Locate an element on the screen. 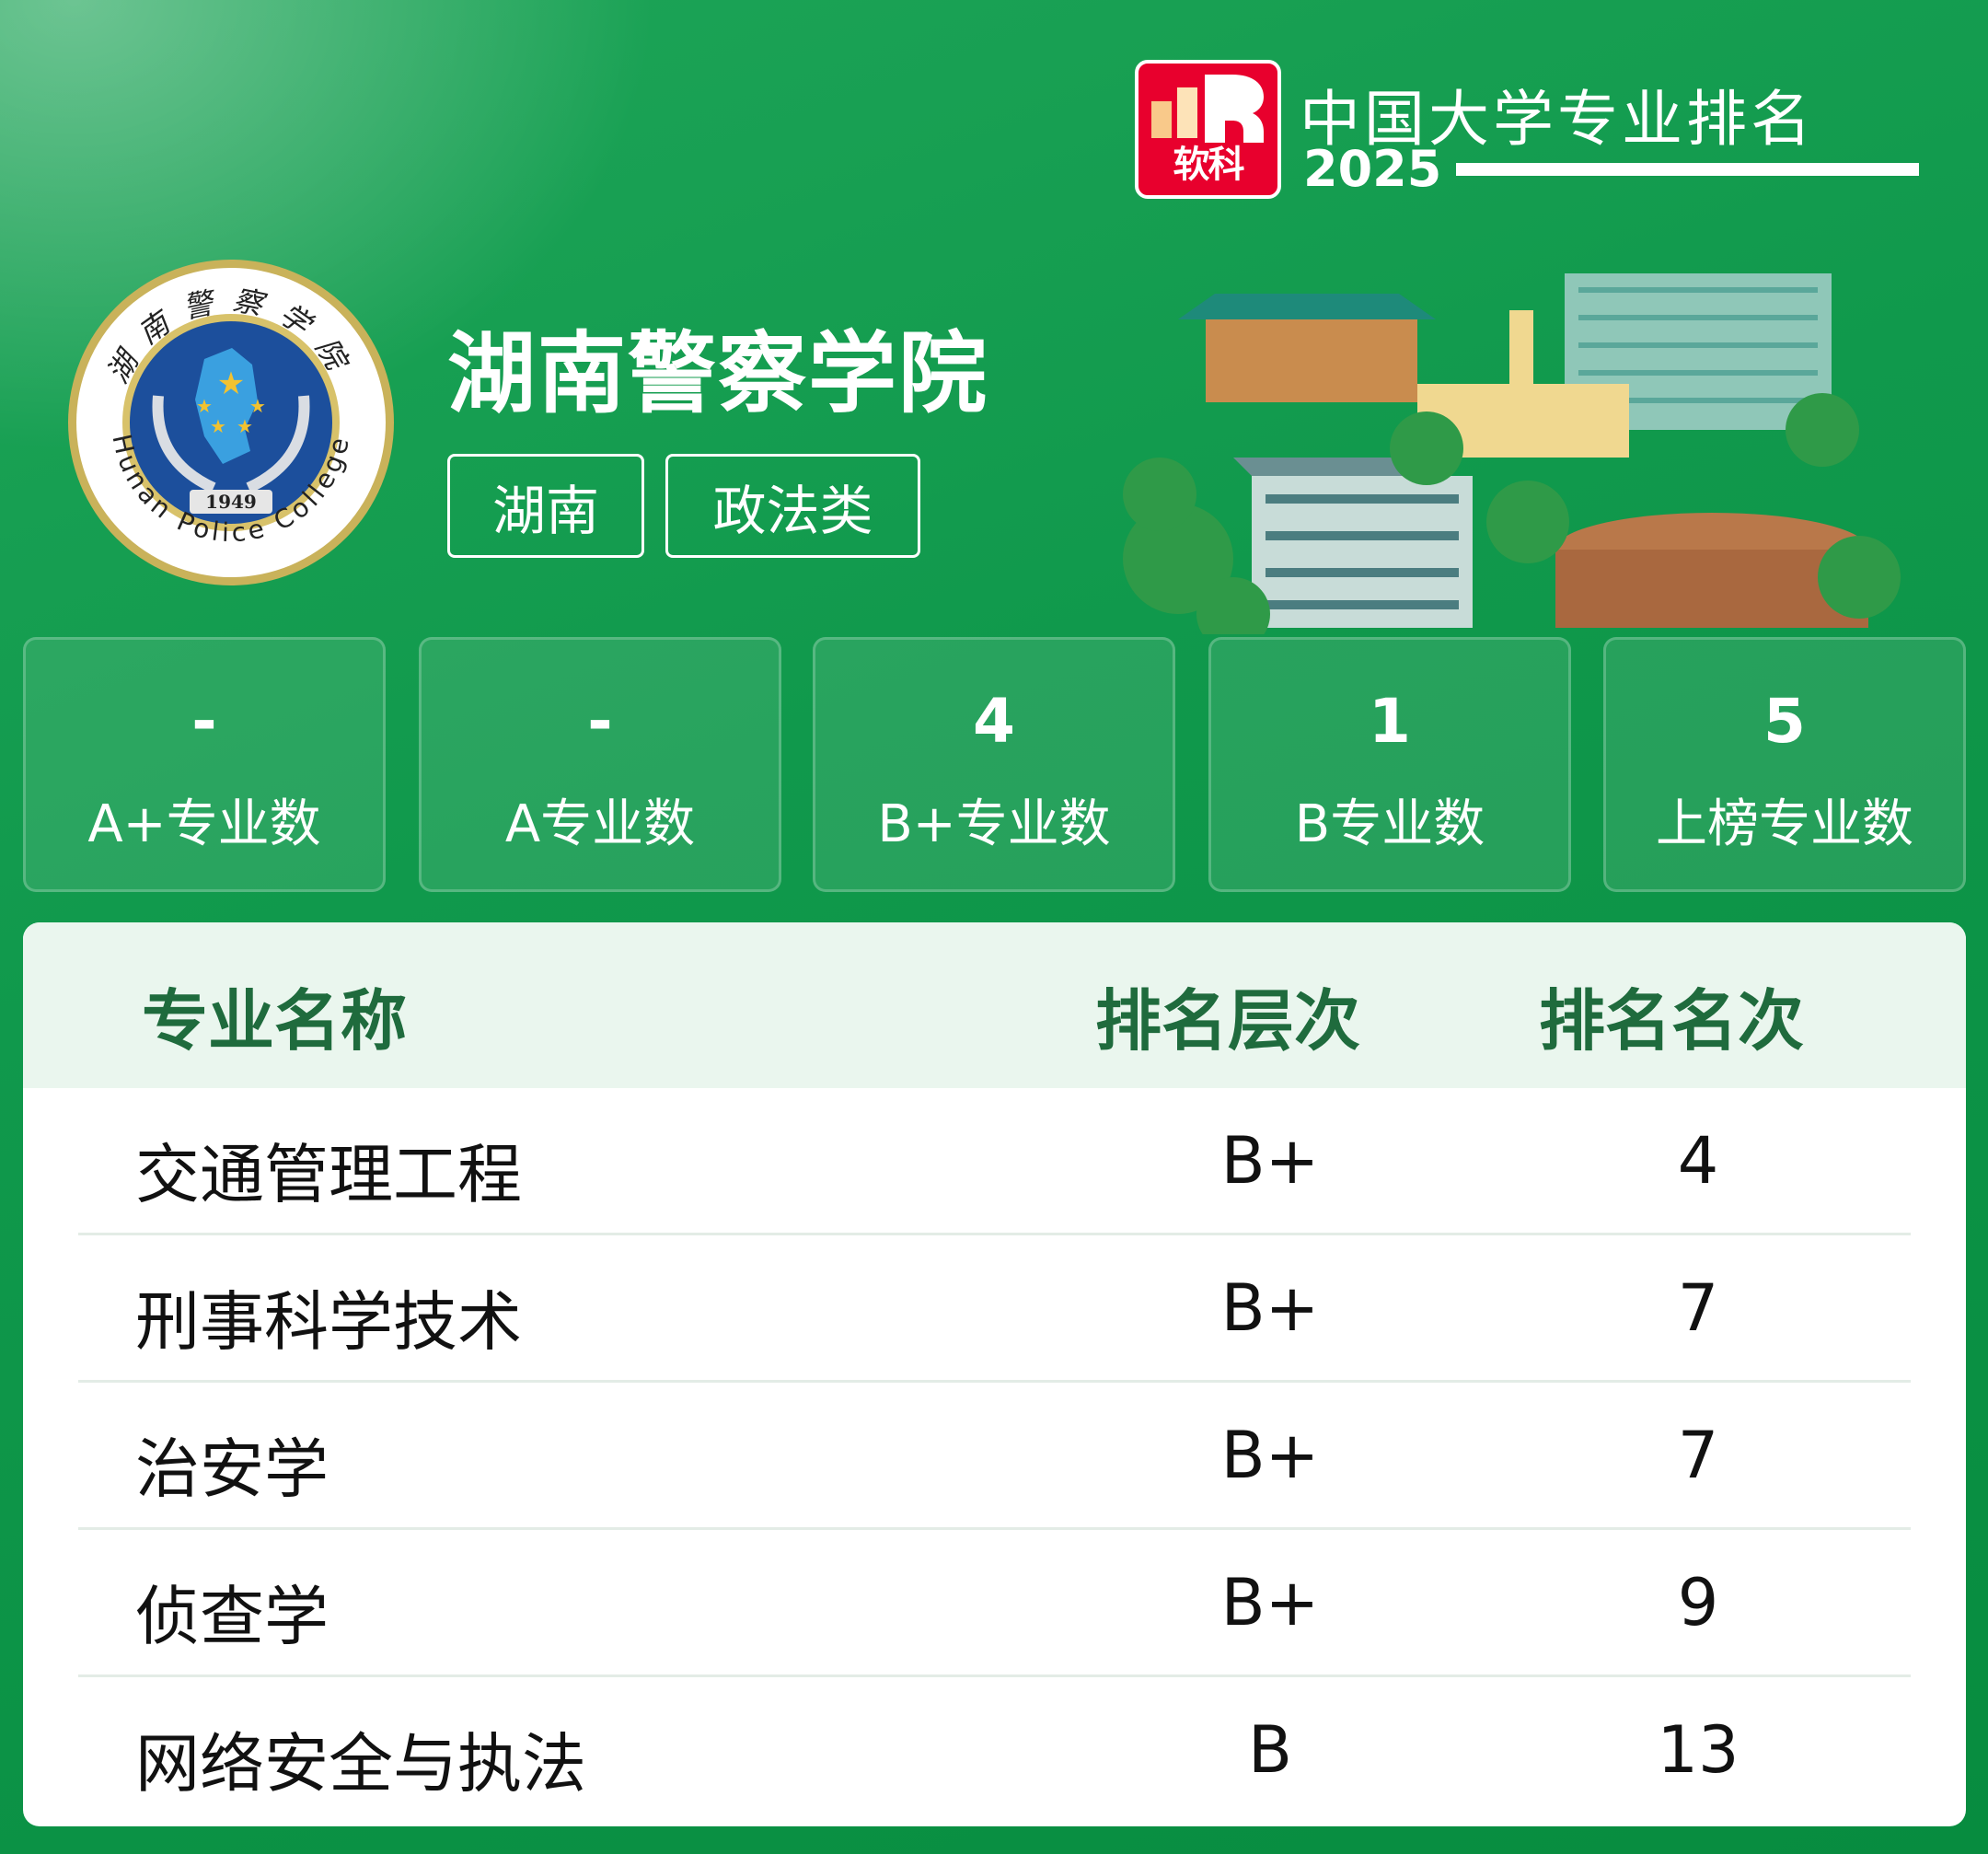 Image resolution: width=1988 pixels, height=1854 pixels. stat-b-count: 1 B专业数 is located at coordinates (1389, 764).